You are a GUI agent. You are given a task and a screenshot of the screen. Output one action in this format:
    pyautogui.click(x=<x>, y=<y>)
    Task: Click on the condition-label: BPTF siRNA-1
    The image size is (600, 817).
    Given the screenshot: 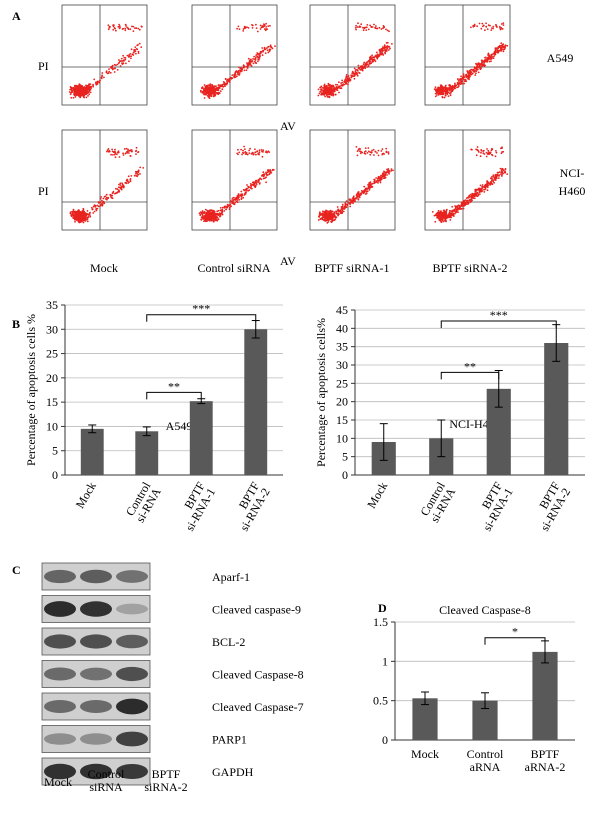 What is the action you would take?
    pyautogui.click(x=351, y=268)
    